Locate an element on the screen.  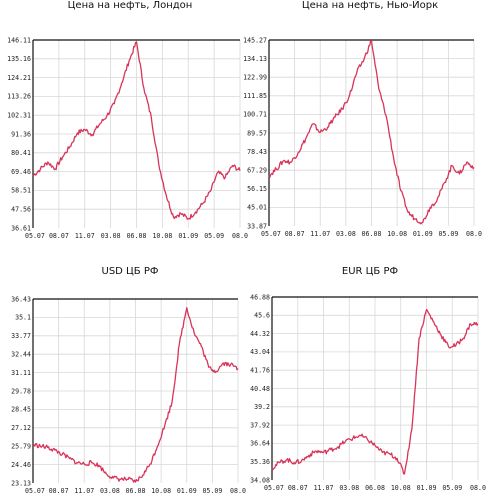
y-tick-label: 43.04 is located at coordinates (260, 352).